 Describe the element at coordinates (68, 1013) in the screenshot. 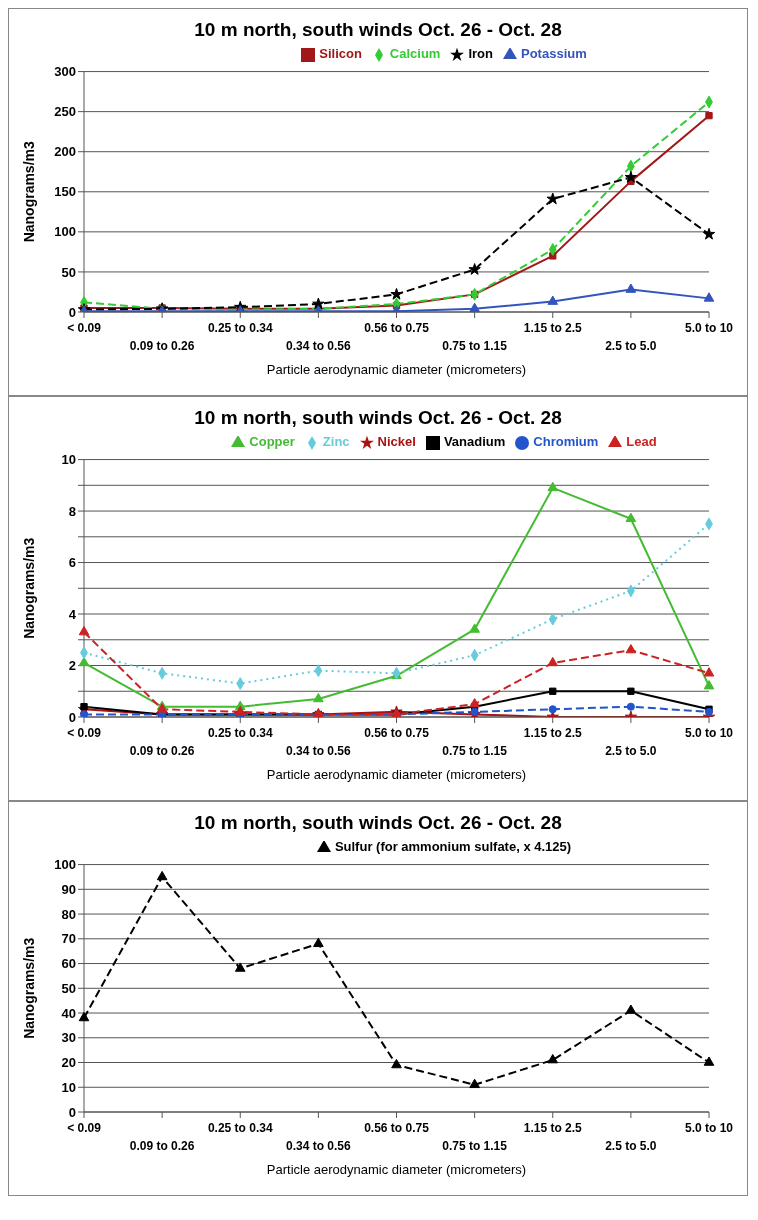

I see `y-tick-label: 40` at that location.